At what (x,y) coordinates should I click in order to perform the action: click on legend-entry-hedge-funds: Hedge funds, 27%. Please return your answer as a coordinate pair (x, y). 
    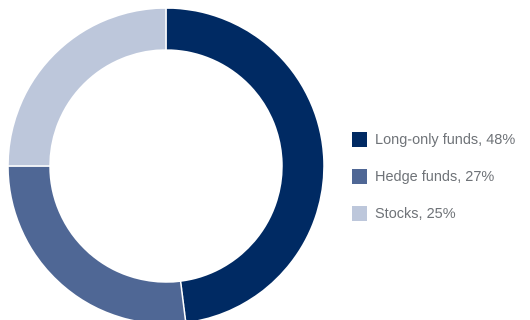
    Looking at the image, I should click on (433, 176).